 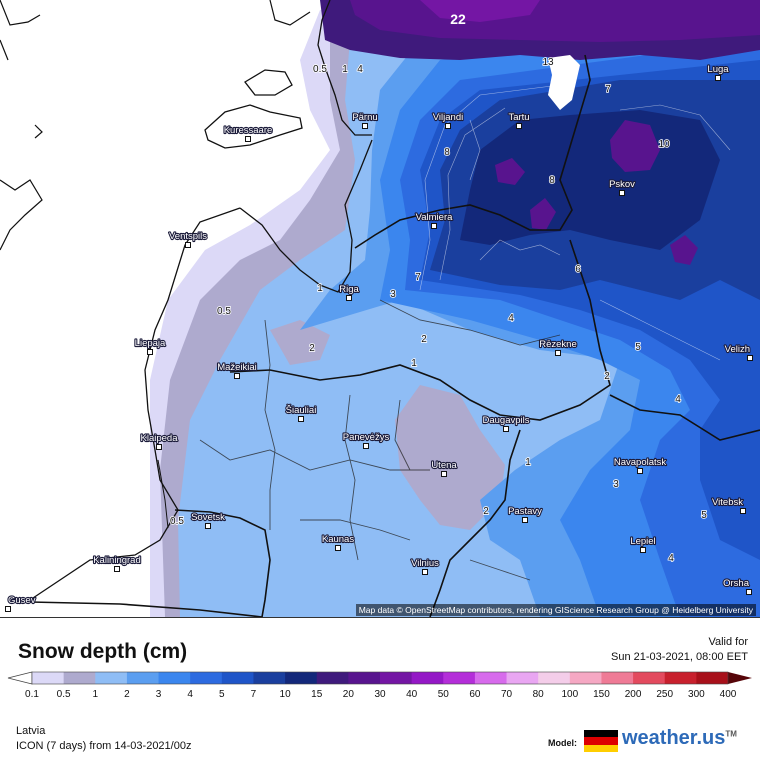 I want to click on legend-tick-label: 100, so click(x=569, y=694).